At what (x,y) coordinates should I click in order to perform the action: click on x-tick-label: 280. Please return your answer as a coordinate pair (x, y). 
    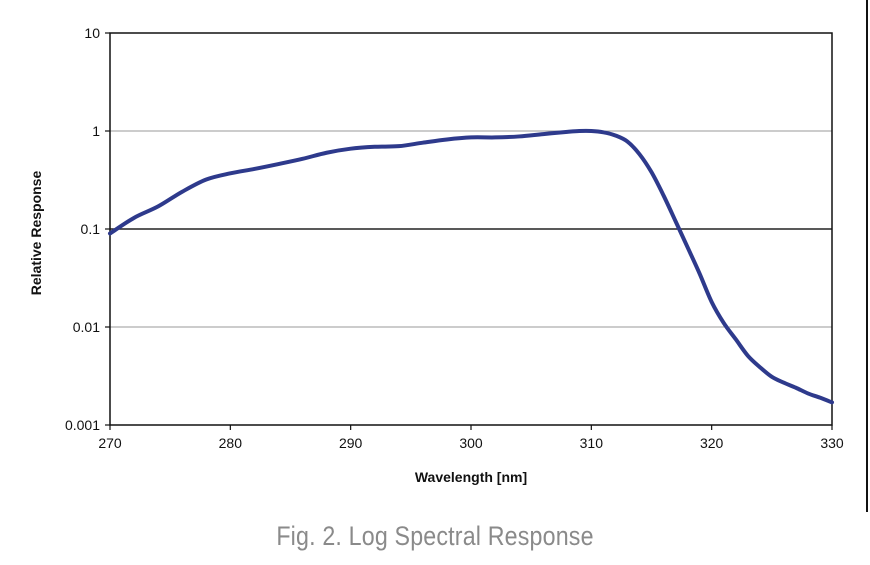
    Looking at the image, I should click on (231, 443).